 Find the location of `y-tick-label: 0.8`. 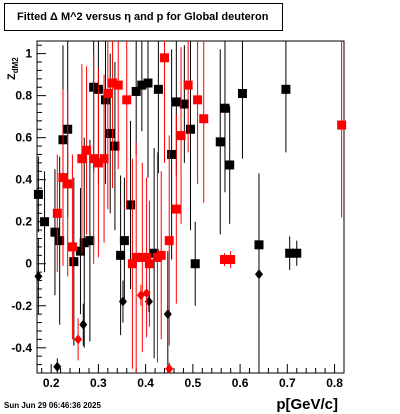

y-tick-label: 0.8 is located at coordinates (23, 96).